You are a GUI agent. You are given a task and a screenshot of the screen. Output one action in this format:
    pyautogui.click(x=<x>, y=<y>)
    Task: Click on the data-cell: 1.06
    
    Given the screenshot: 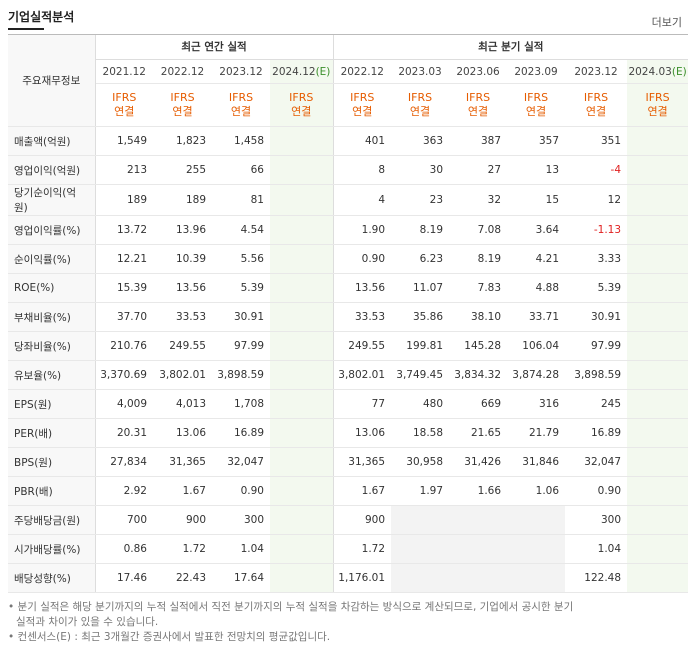 What is the action you would take?
    pyautogui.click(x=536, y=491)
    